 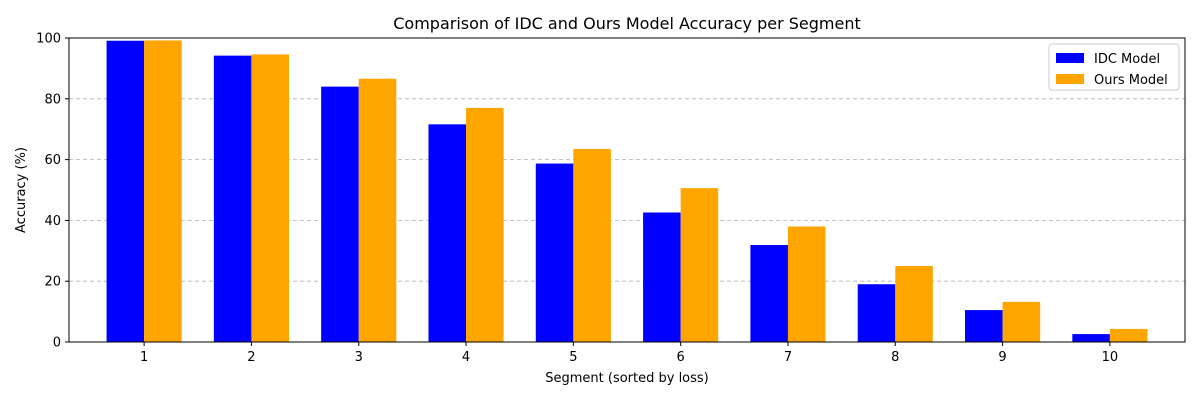 I want to click on legend: IDC Model Ours Model, so click(x=1114, y=67).